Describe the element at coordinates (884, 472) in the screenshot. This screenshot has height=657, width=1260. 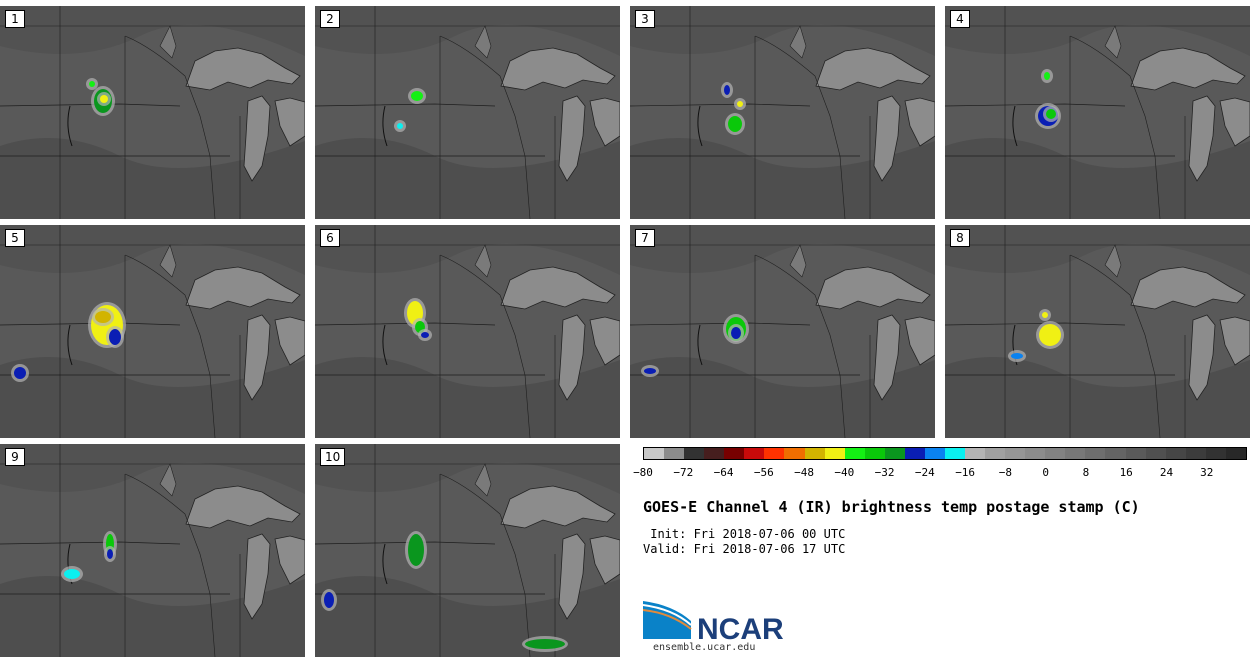
I see `colorbar-tick-label: −32` at that location.